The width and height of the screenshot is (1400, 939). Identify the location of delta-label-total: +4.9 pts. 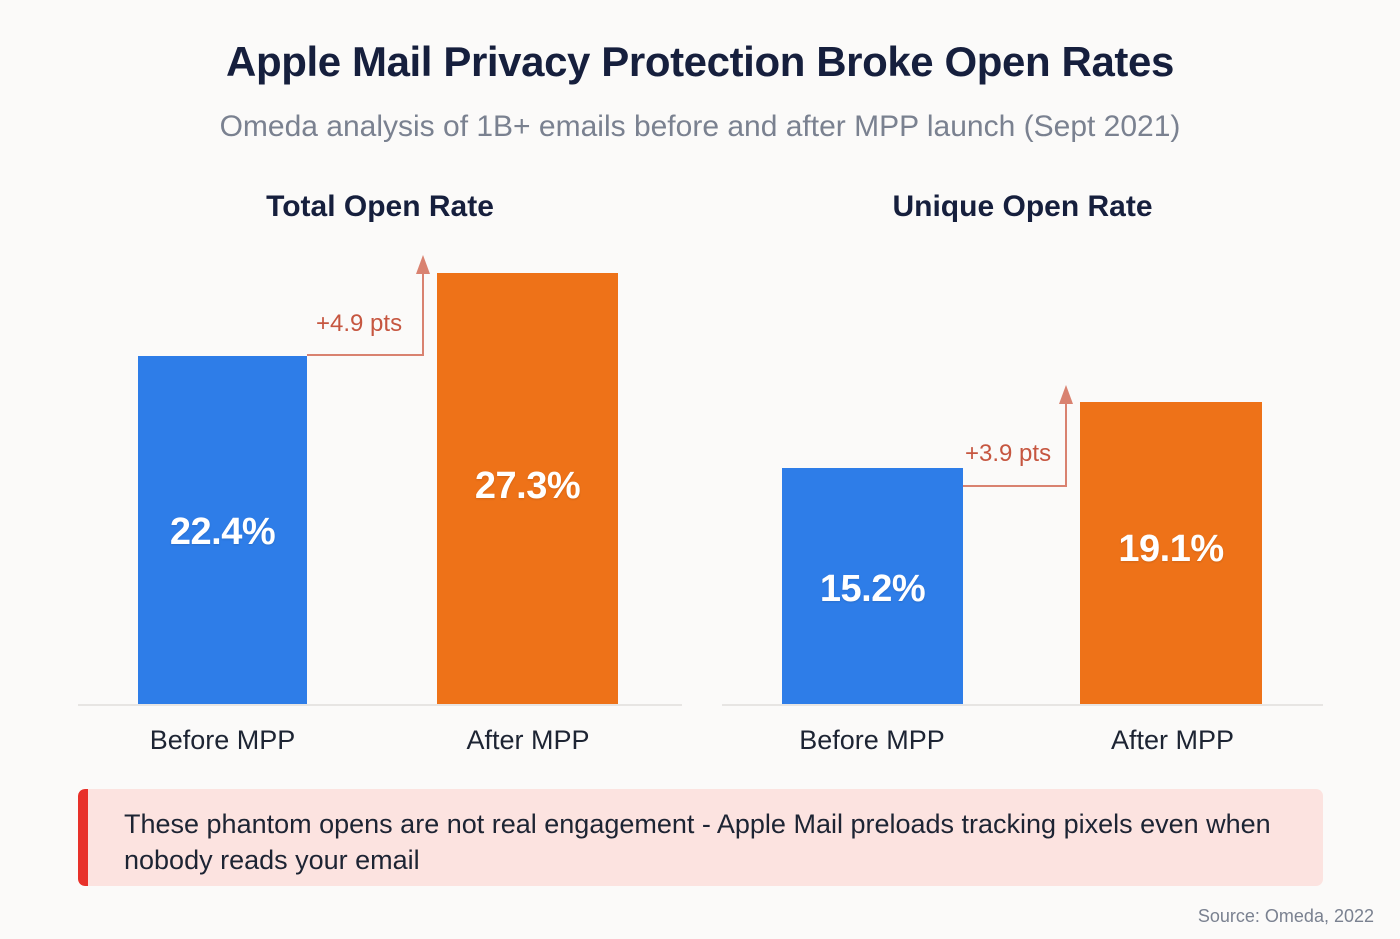
(359, 323).